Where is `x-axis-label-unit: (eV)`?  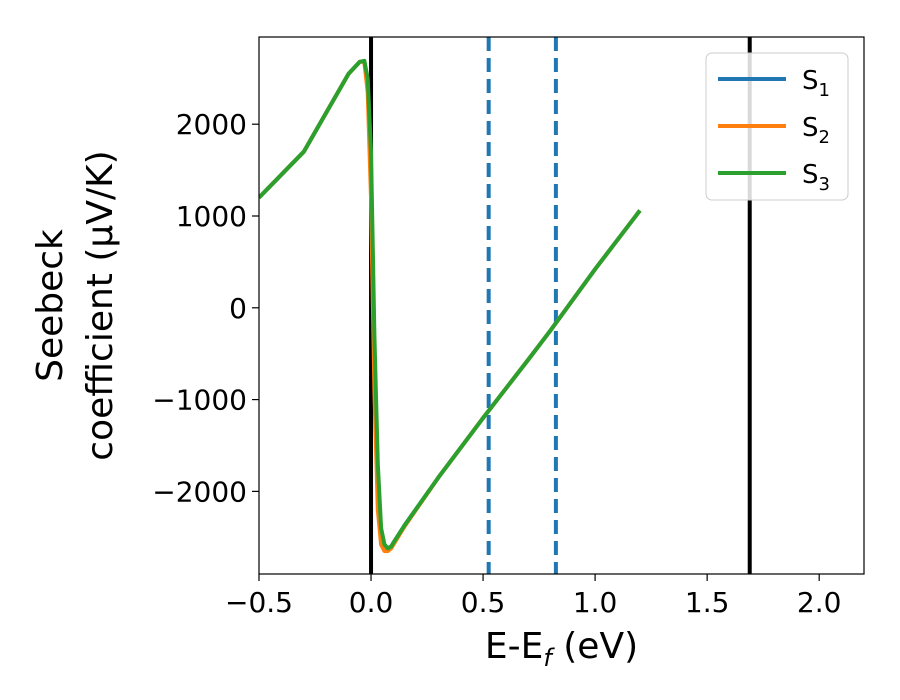 x-axis-label-unit: (eV) is located at coordinates (595, 646).